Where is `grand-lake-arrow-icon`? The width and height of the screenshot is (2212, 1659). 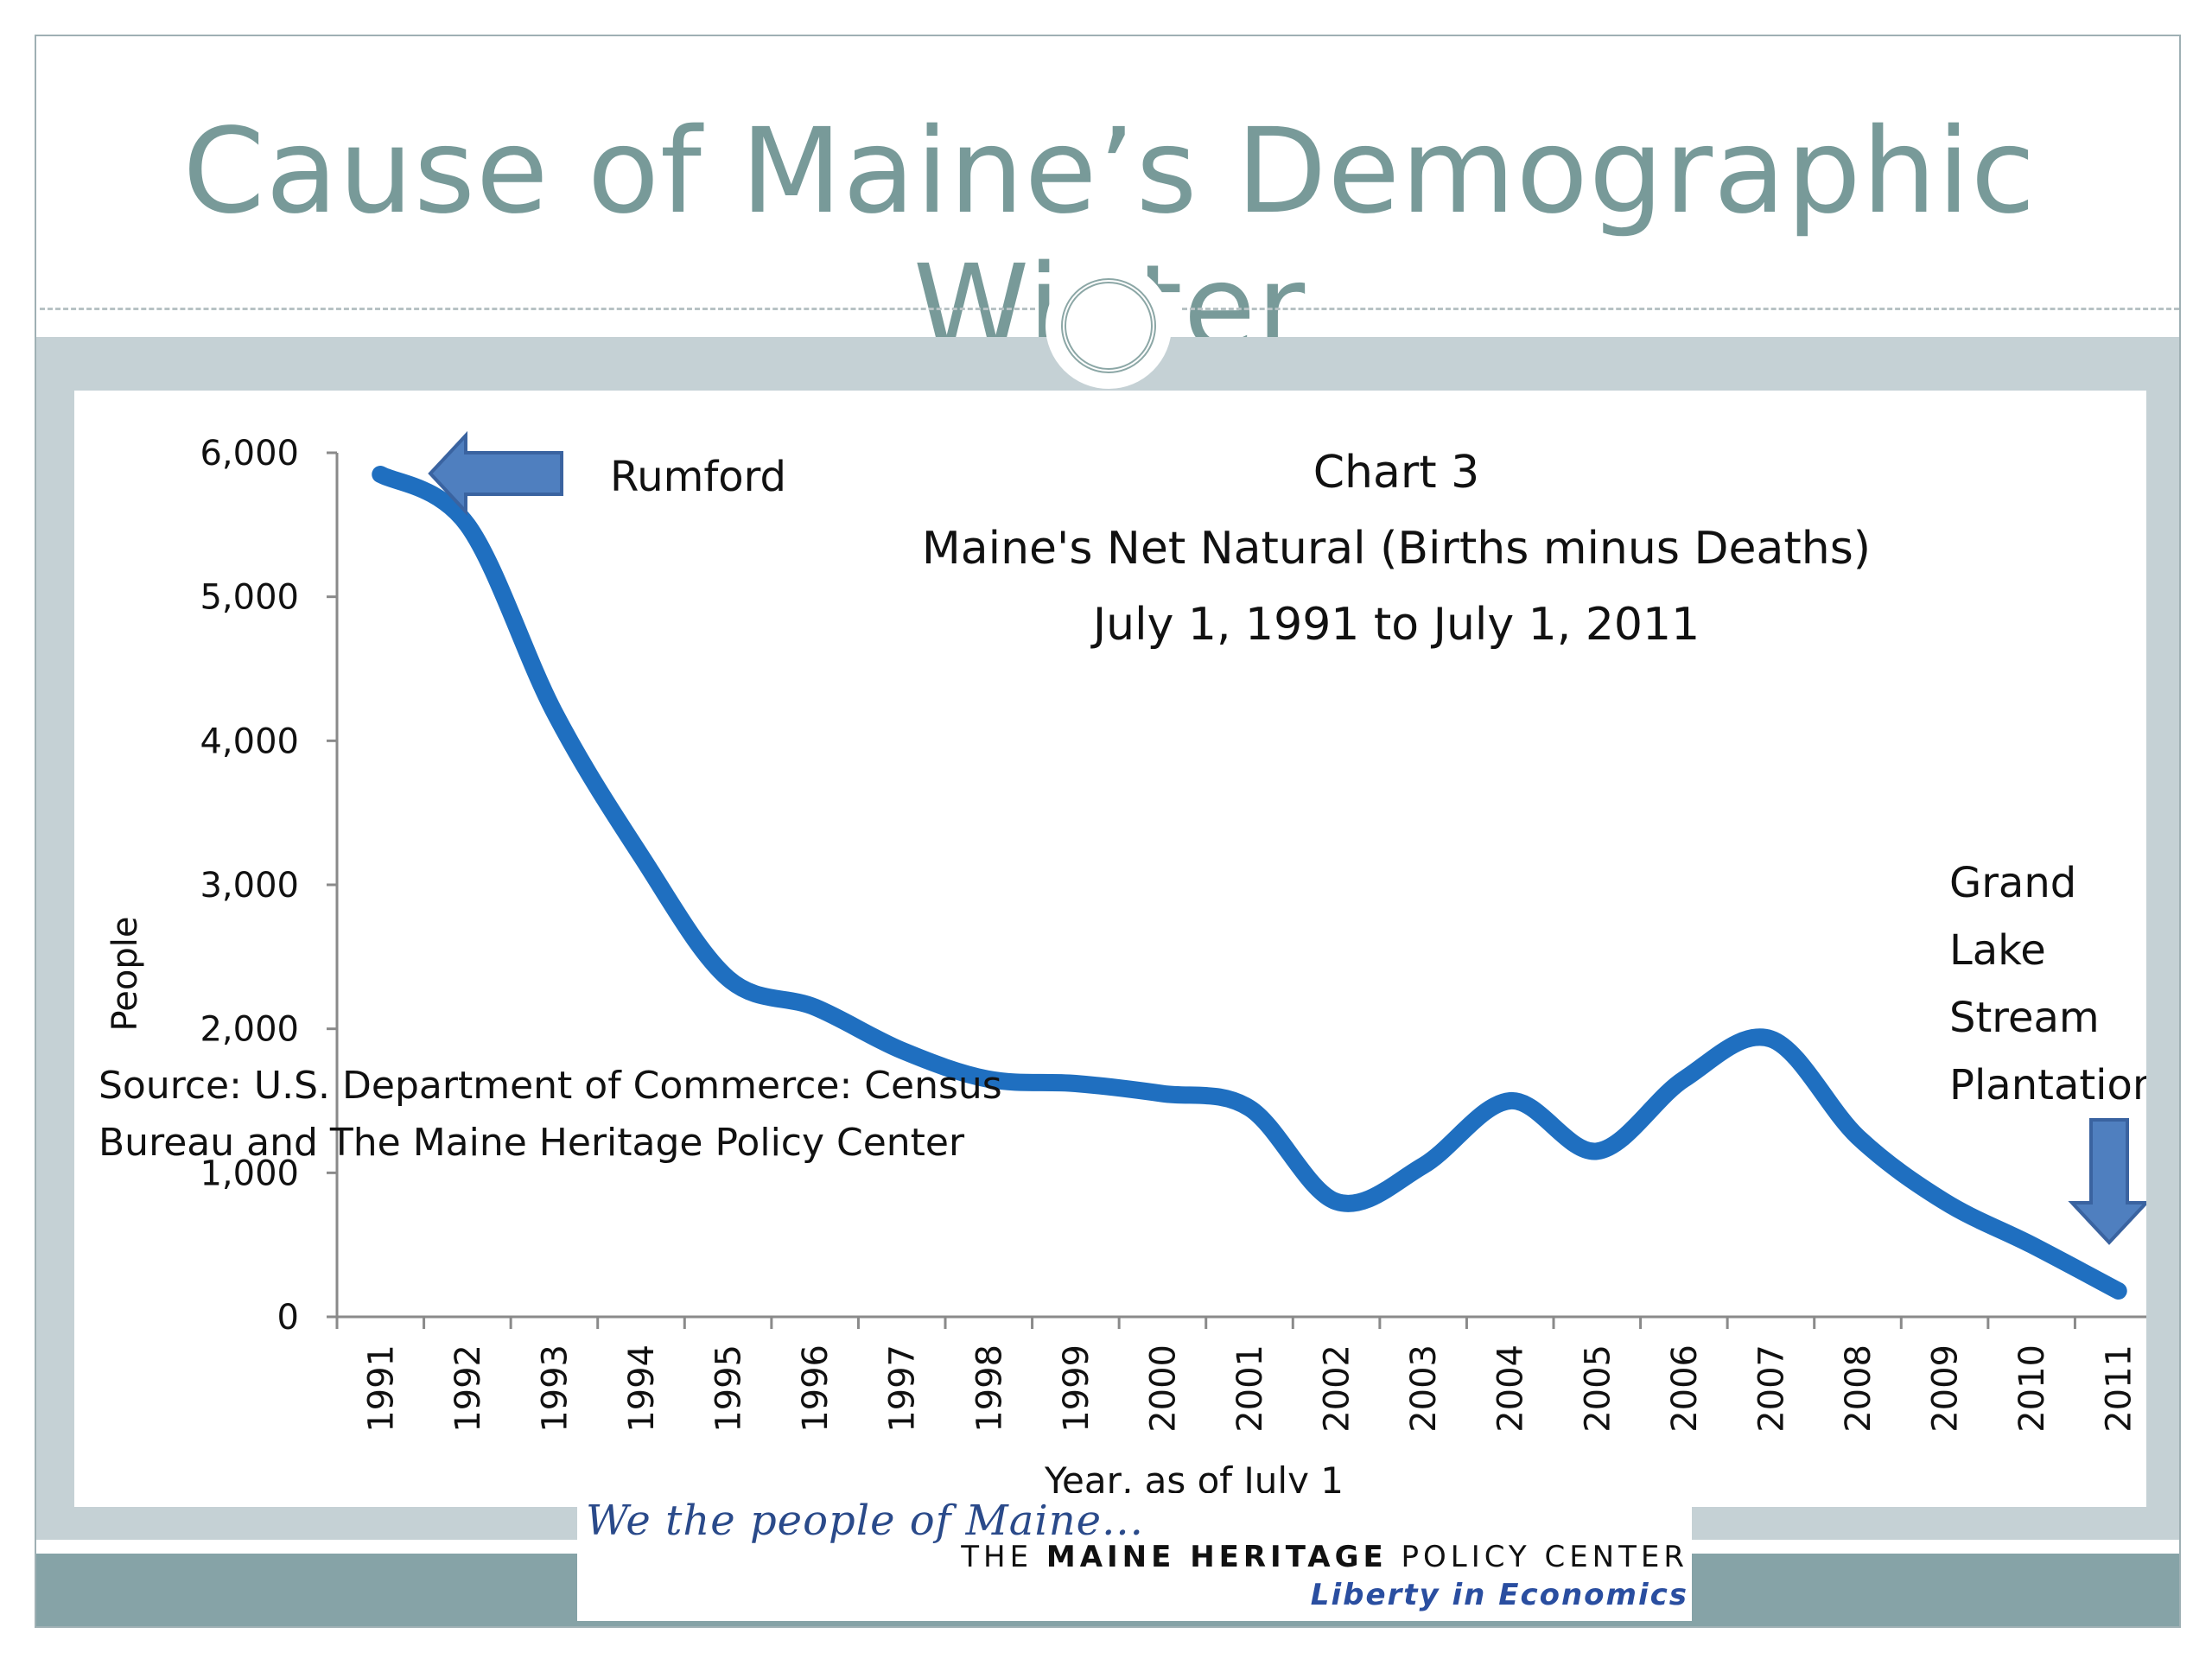
grand-lake-arrow-icon is located at coordinates (2109, 1181).